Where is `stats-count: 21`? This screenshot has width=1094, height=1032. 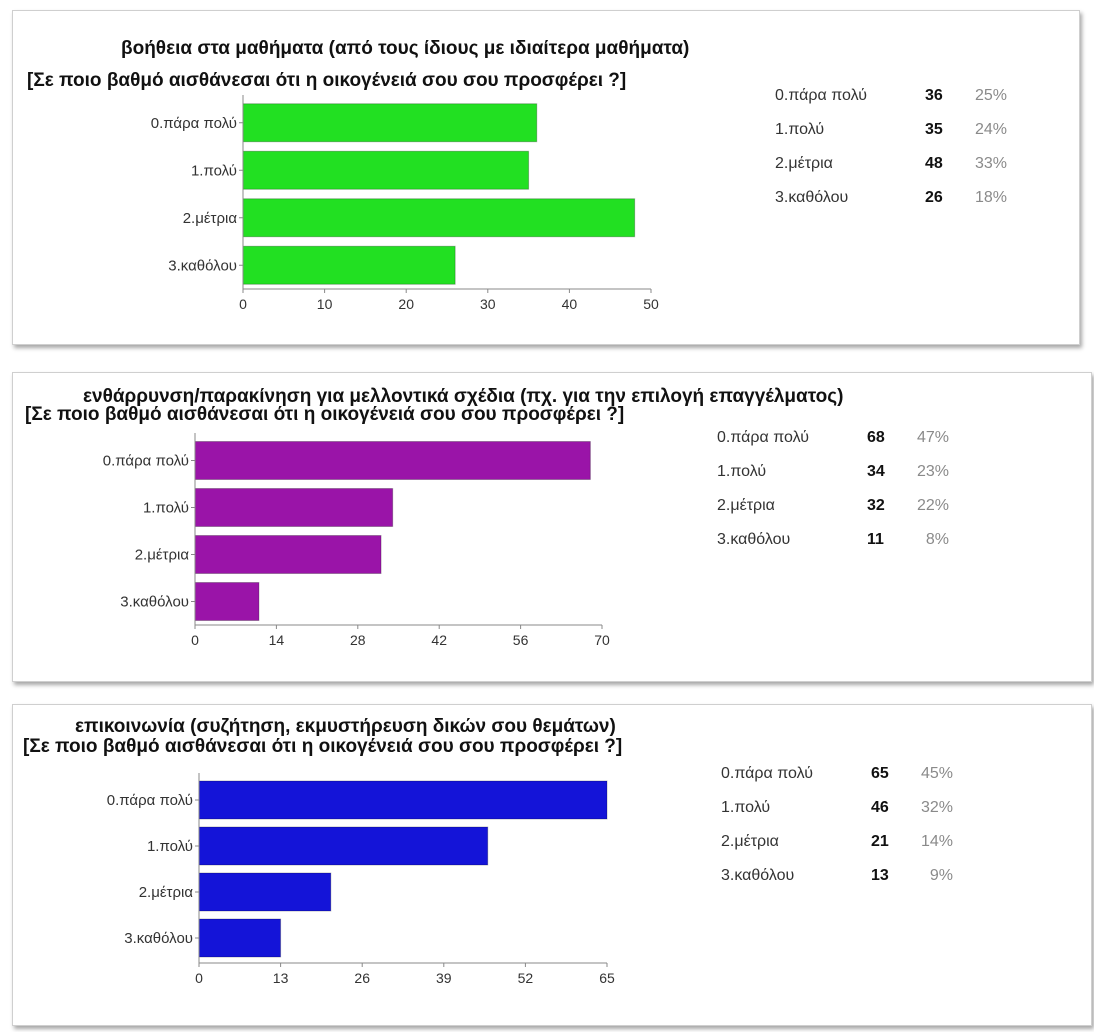 stats-count: 21 is located at coordinates (880, 841).